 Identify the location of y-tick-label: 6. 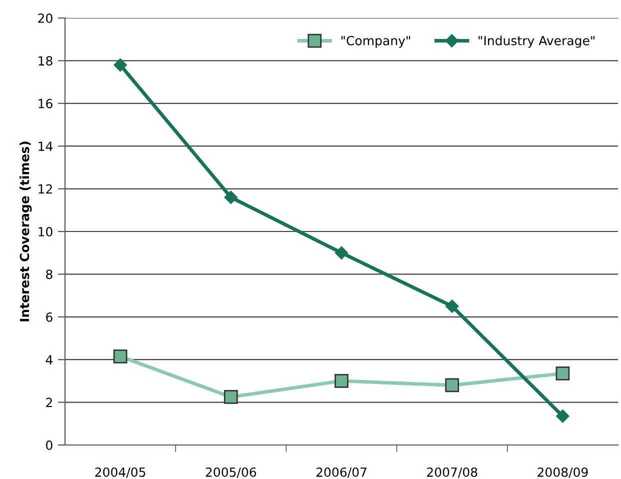
(49, 317).